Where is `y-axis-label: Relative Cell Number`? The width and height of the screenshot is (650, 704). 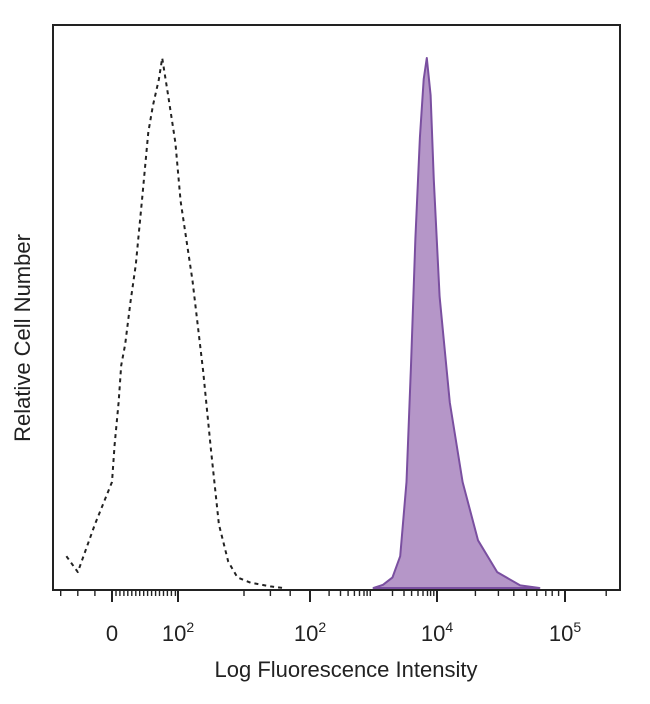
y-axis-label: Relative Cell Number is located at coordinates (22, 338).